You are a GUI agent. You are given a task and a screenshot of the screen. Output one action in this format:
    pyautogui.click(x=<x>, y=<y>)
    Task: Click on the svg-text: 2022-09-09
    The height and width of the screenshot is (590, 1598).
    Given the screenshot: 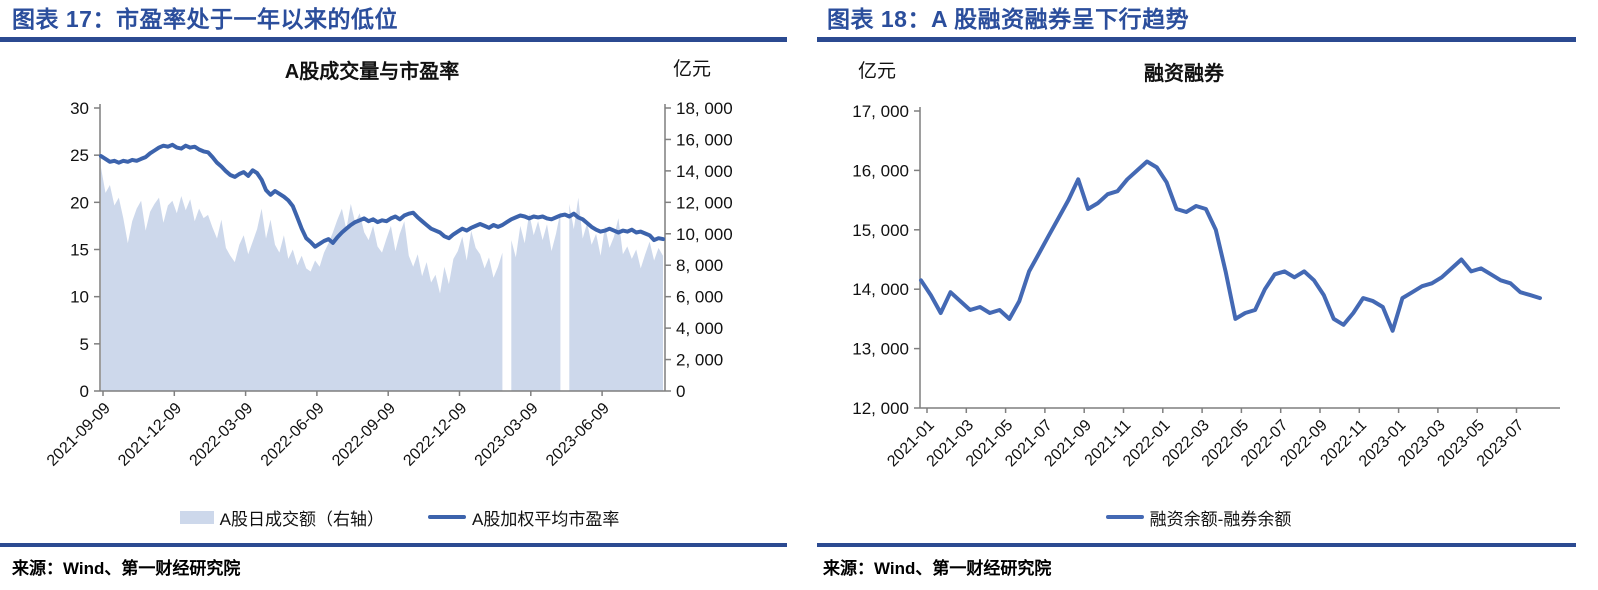 What is the action you would take?
    pyautogui.click(x=364, y=434)
    